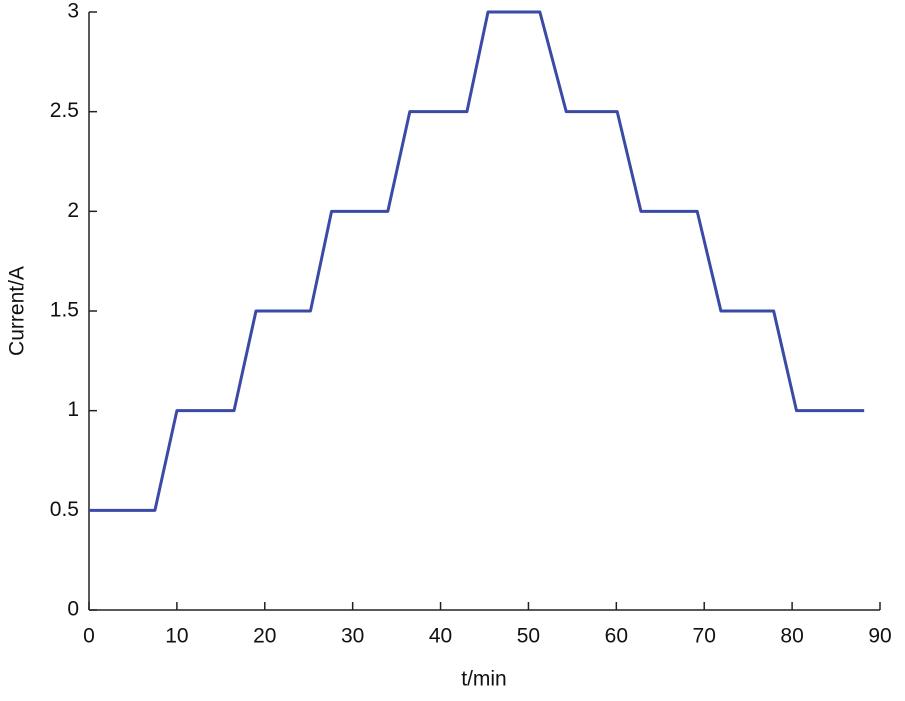 The image size is (905, 701). I want to click on x-tick-label: 90, so click(879, 636).